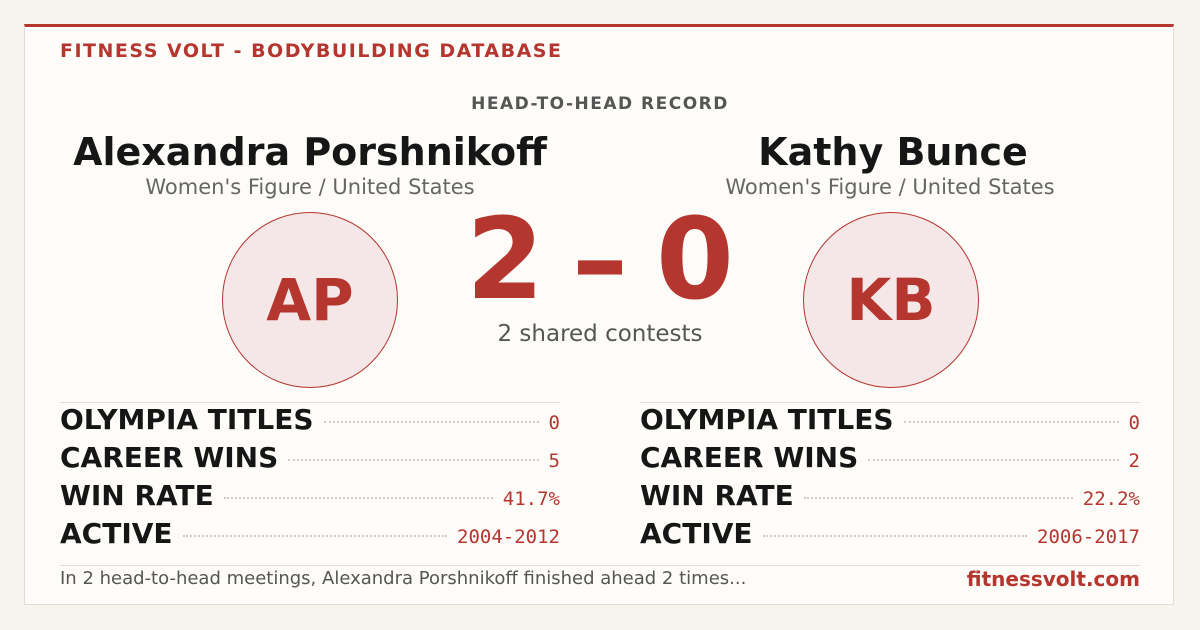  What do you see at coordinates (505, 260) in the screenshot?
I see `score-left: 2` at bounding box center [505, 260].